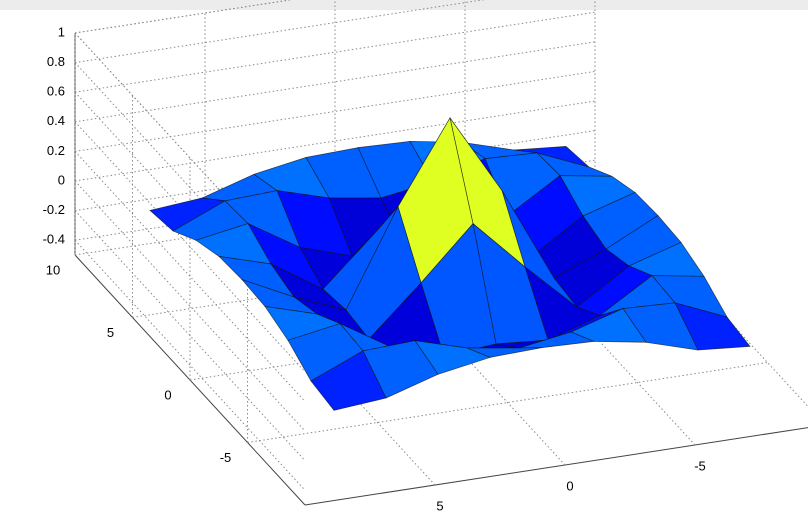 This screenshot has height=514, width=808. What do you see at coordinates (556, 466) in the screenshot?
I see `x-axis-line` at bounding box center [556, 466].